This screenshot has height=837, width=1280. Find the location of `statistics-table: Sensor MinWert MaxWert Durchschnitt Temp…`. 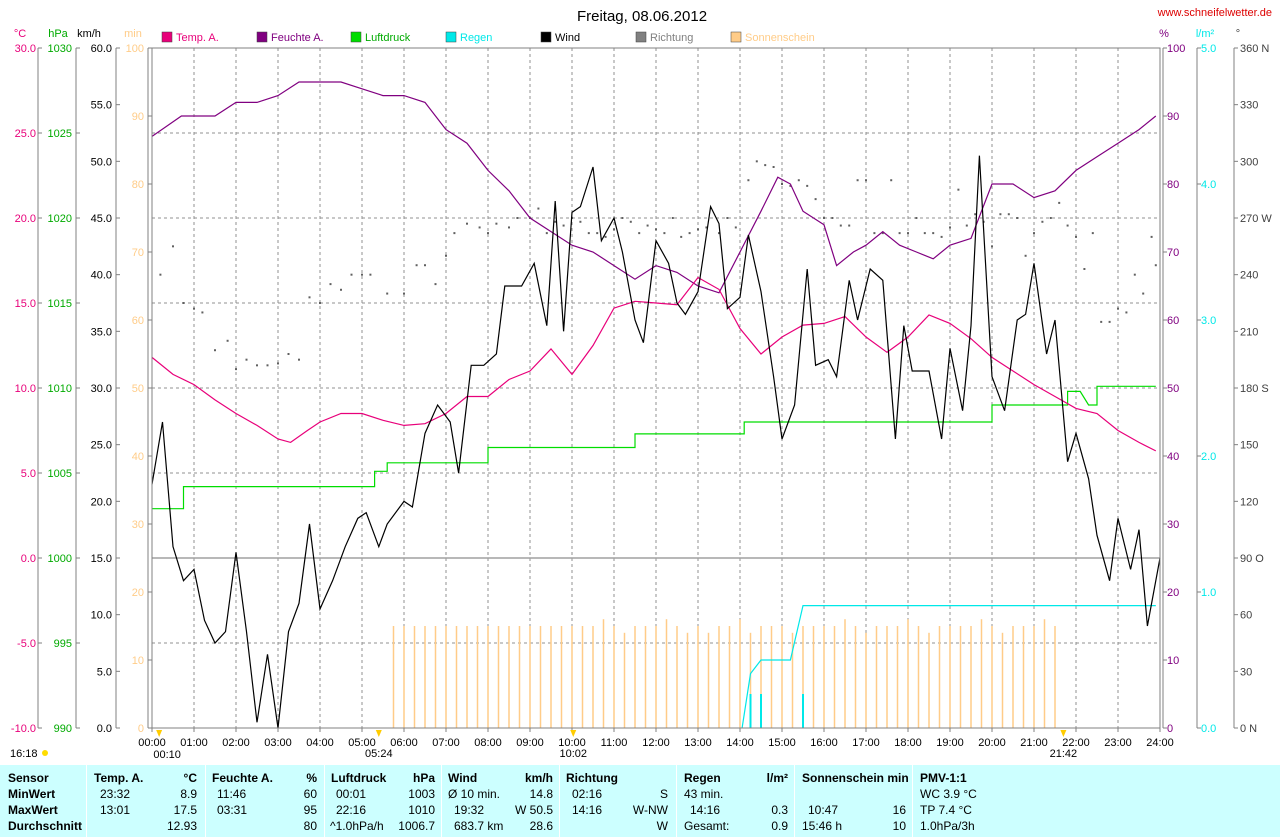

statistics-table: Sensor MinWert MaxWert Durchschnitt Temp… is located at coordinates (640, 801).